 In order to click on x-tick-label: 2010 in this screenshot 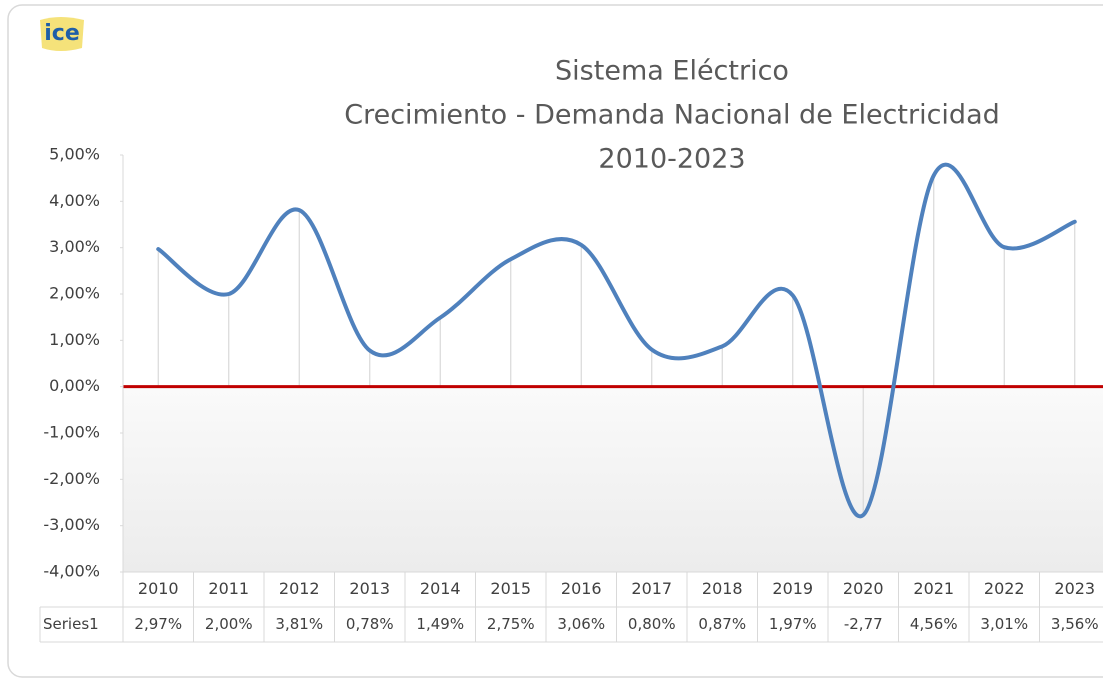, I will do `click(158, 588)`.